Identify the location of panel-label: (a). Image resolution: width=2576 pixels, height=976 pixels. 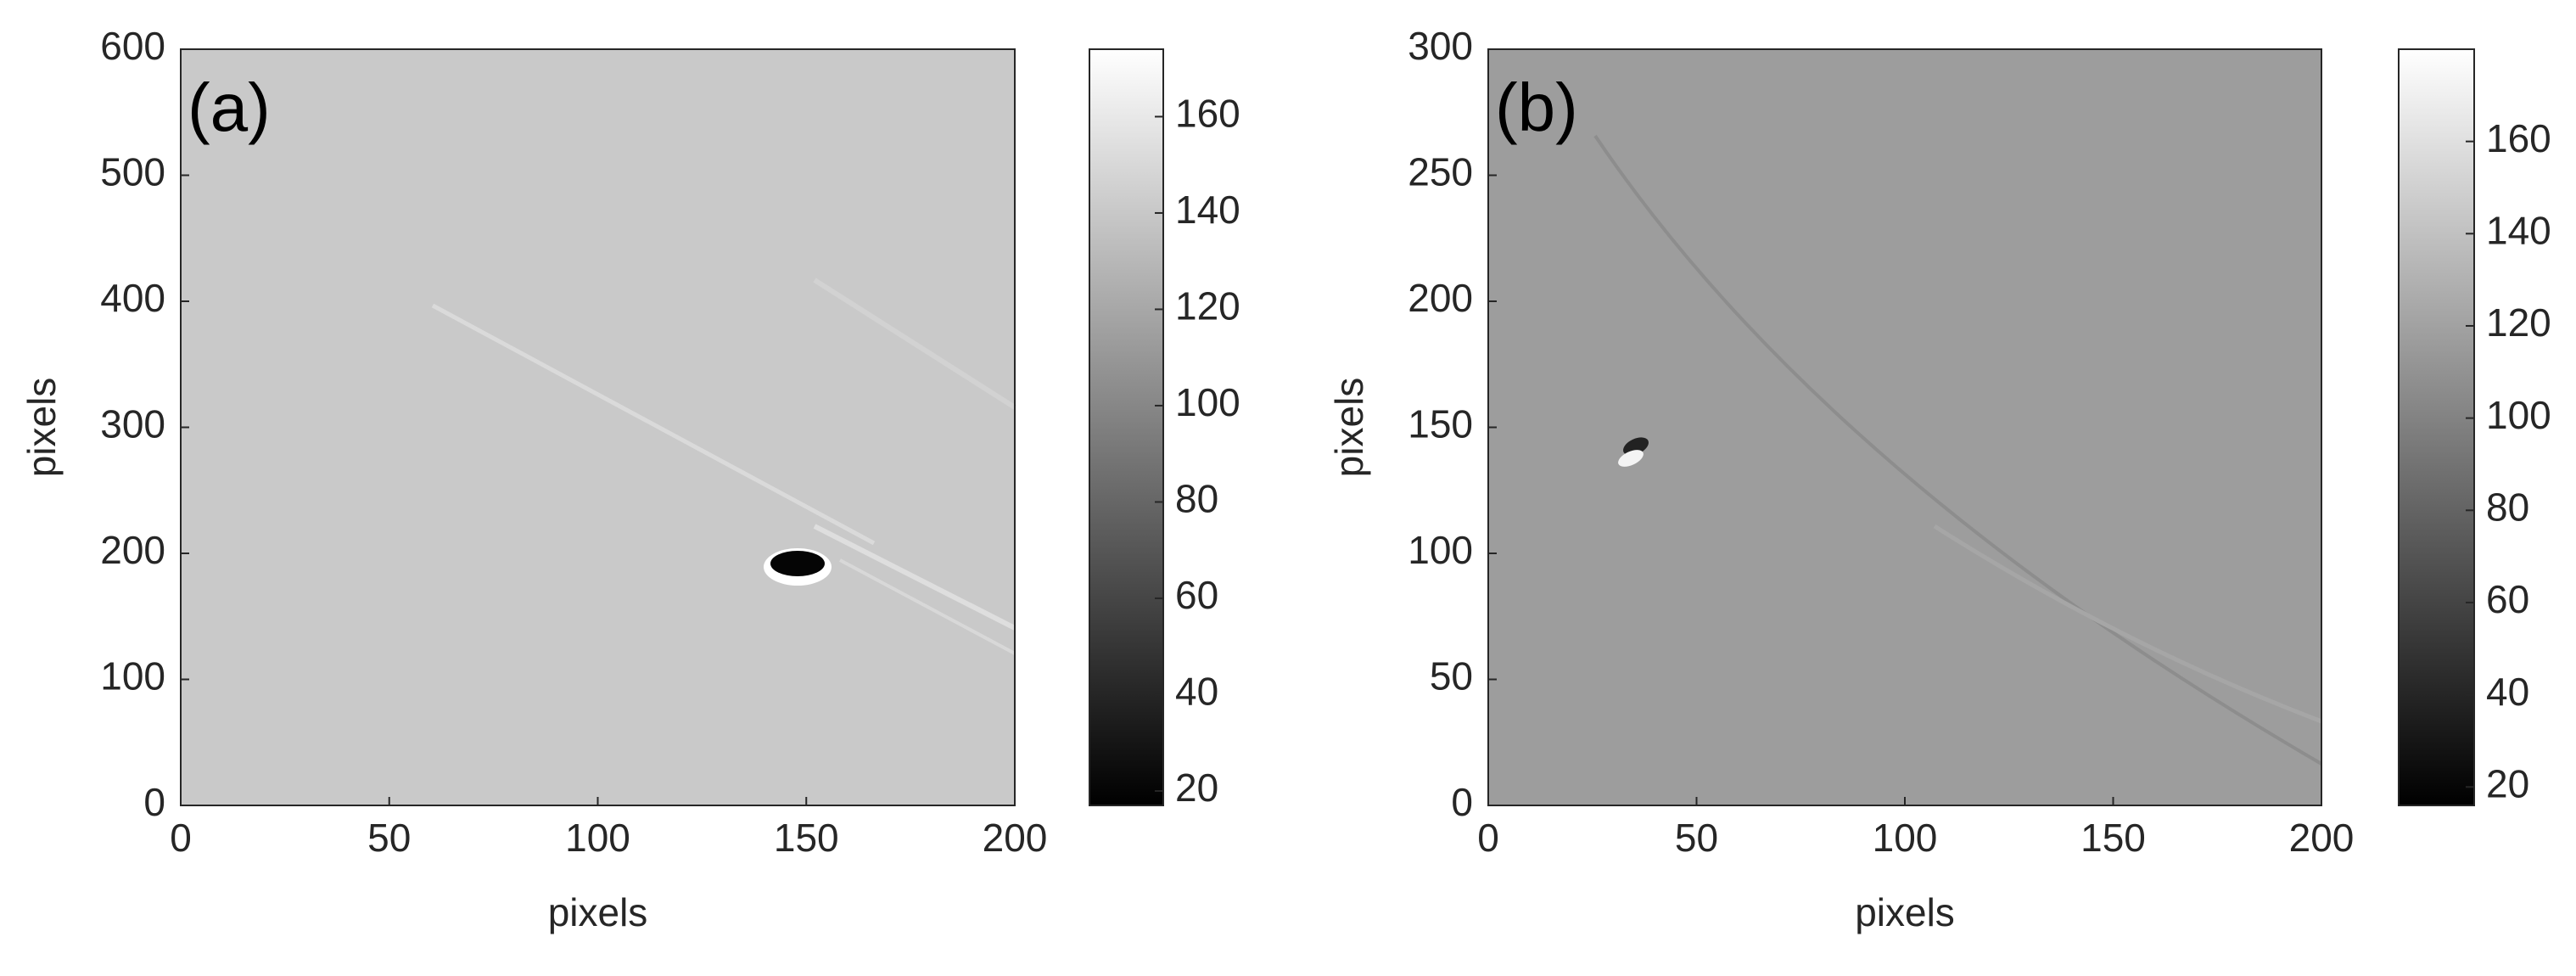
(230, 107).